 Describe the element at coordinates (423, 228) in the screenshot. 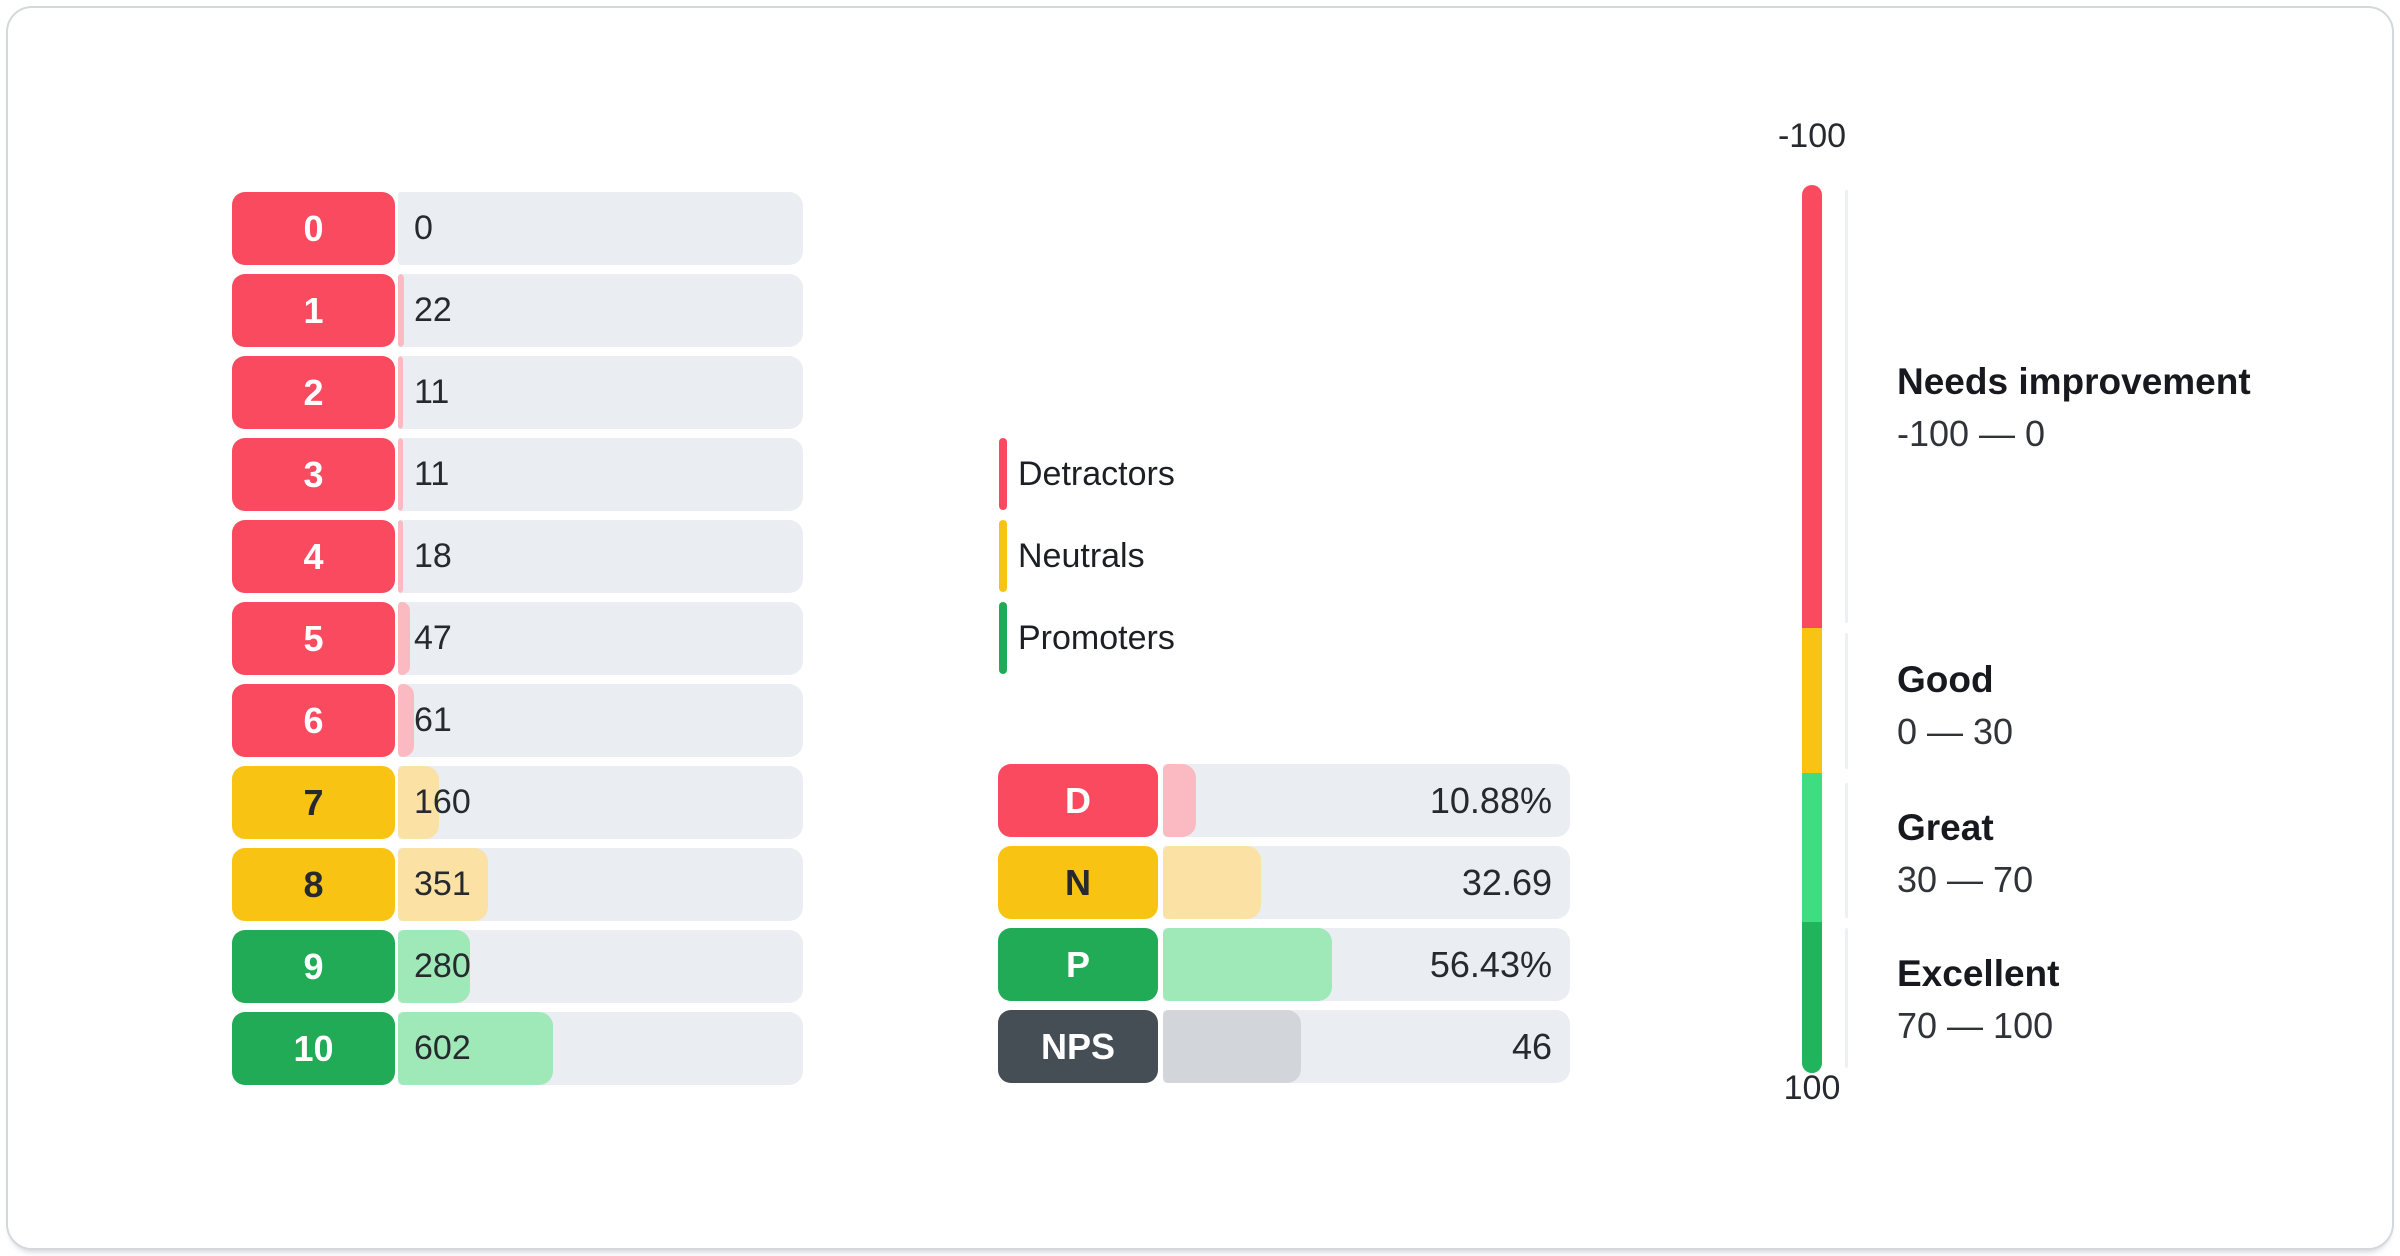

I see `score-count: 0` at that location.